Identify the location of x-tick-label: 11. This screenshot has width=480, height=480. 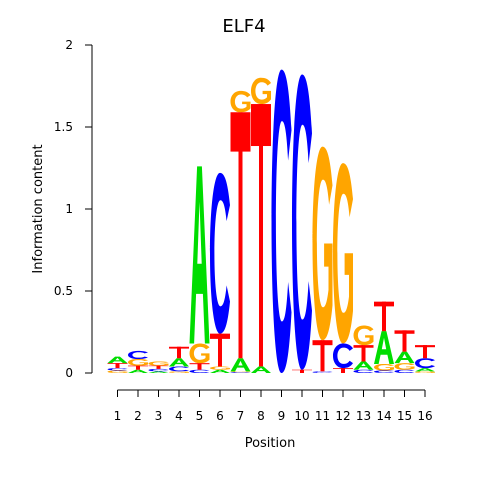
(322, 416).